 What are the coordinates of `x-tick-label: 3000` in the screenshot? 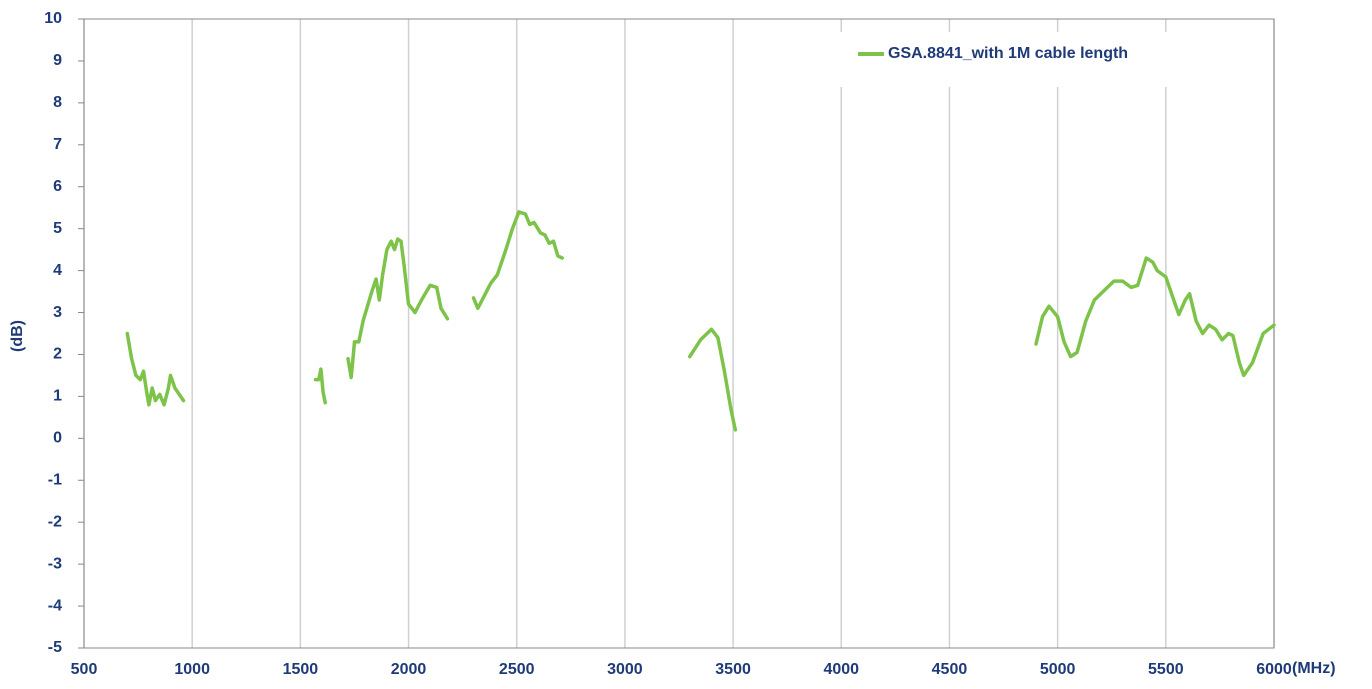 It's located at (625, 669).